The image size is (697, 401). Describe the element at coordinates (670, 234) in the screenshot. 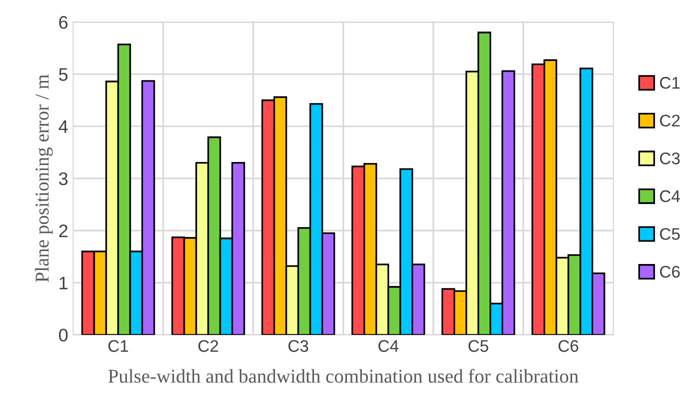

I see `legend-label: C5` at that location.